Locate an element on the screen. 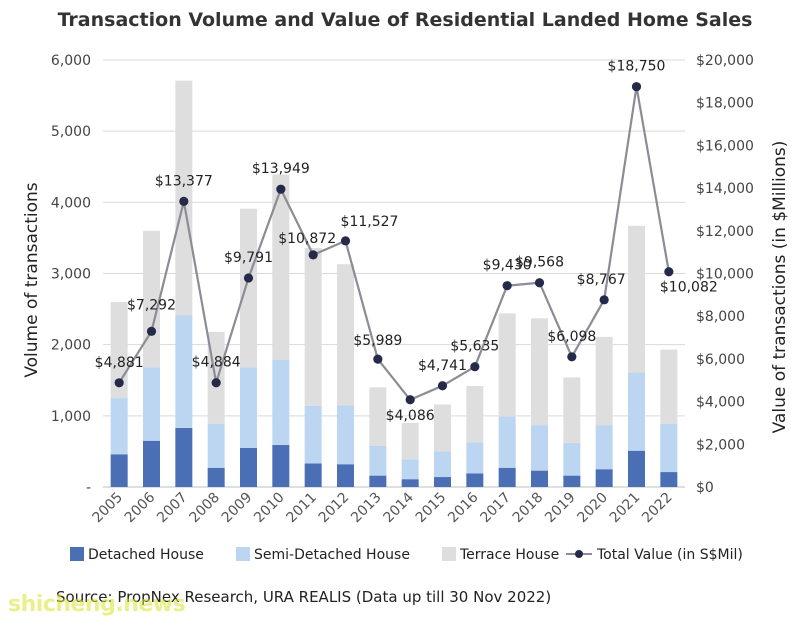  value-label: $9,568 is located at coordinates (539, 263).